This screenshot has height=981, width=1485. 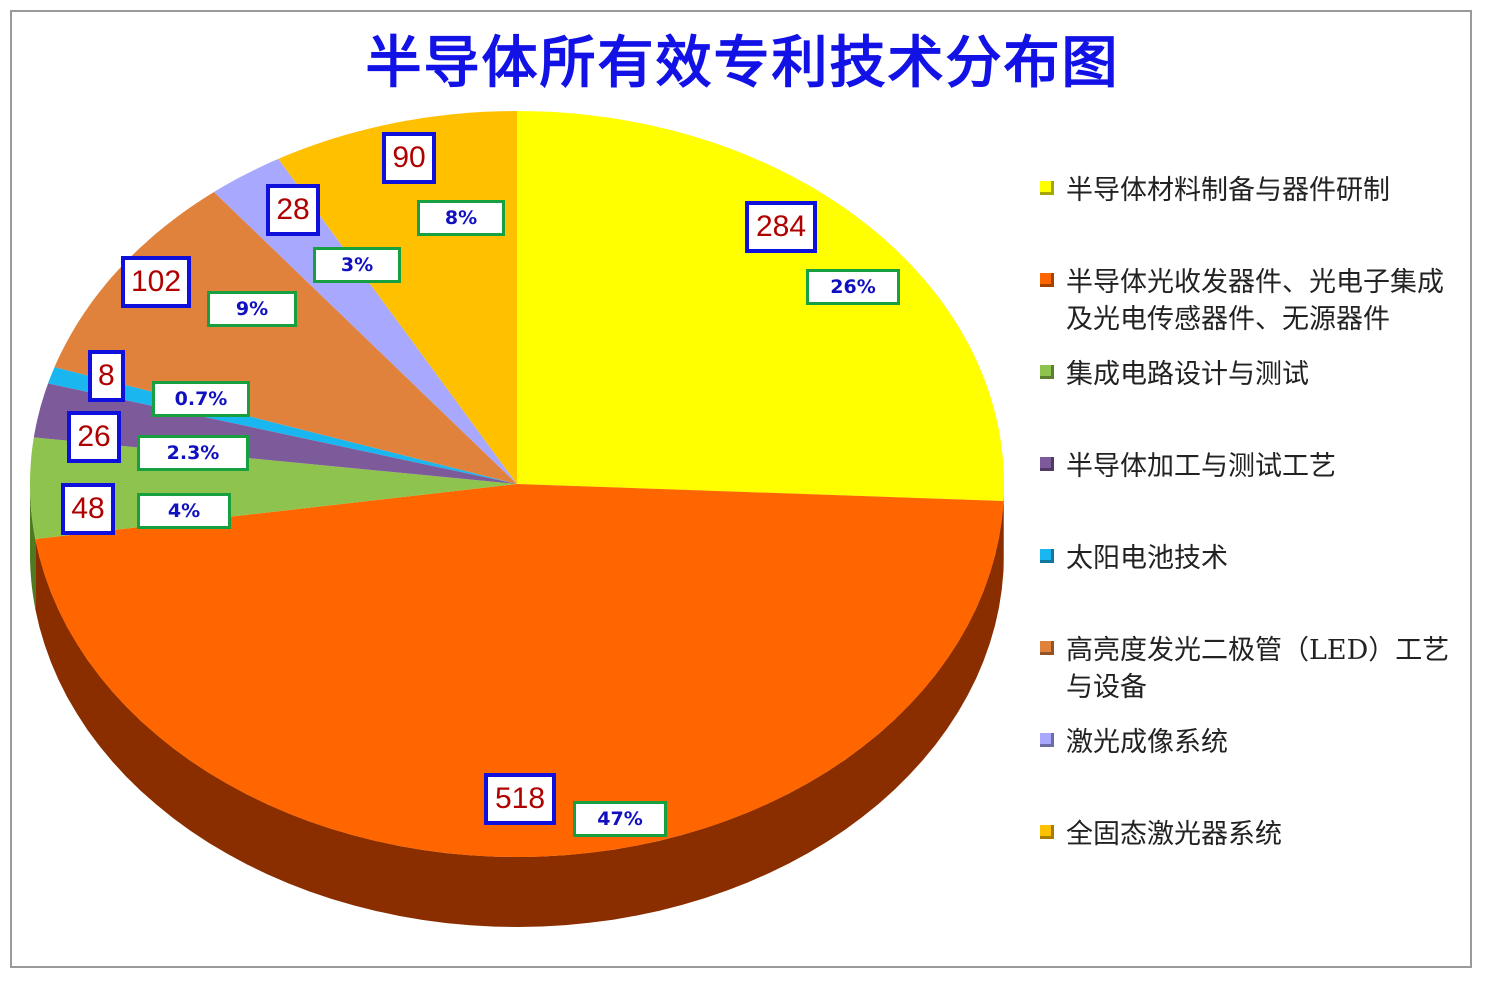 What do you see at coordinates (461, 218) in the screenshot?
I see `percent-label: 8%` at bounding box center [461, 218].